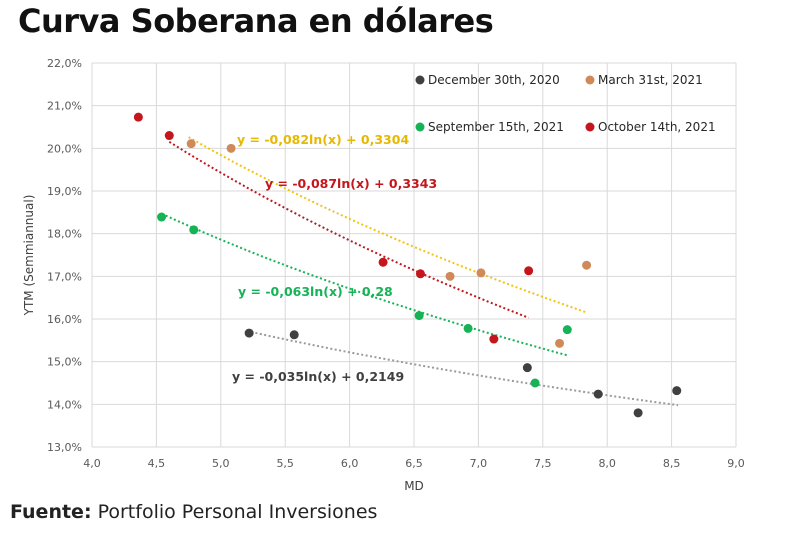  What do you see at coordinates (350, 463) in the screenshot?
I see `x-tick-label: 6,0` at bounding box center [350, 463].